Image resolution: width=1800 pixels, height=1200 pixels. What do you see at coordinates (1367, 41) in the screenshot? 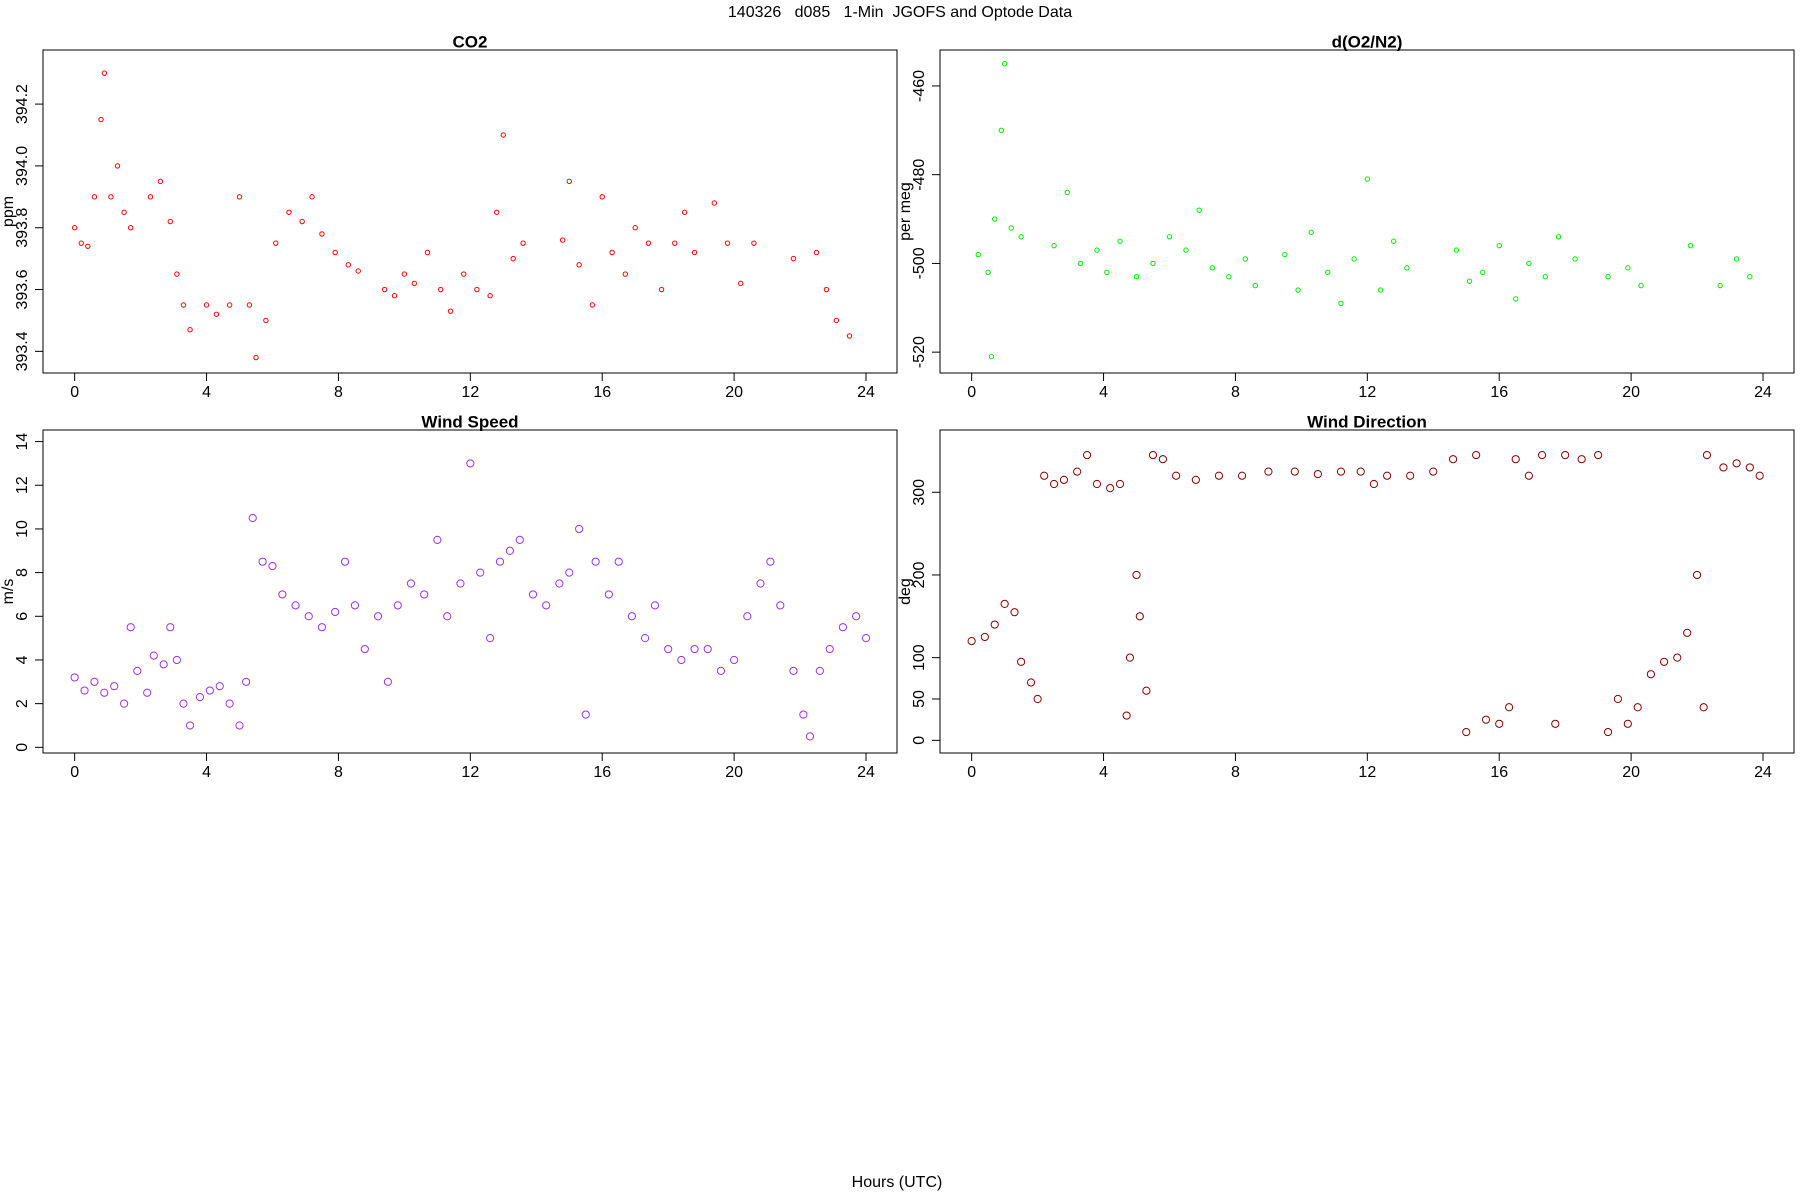
I see `panel-title: d(O2/N2)` at bounding box center [1367, 41].